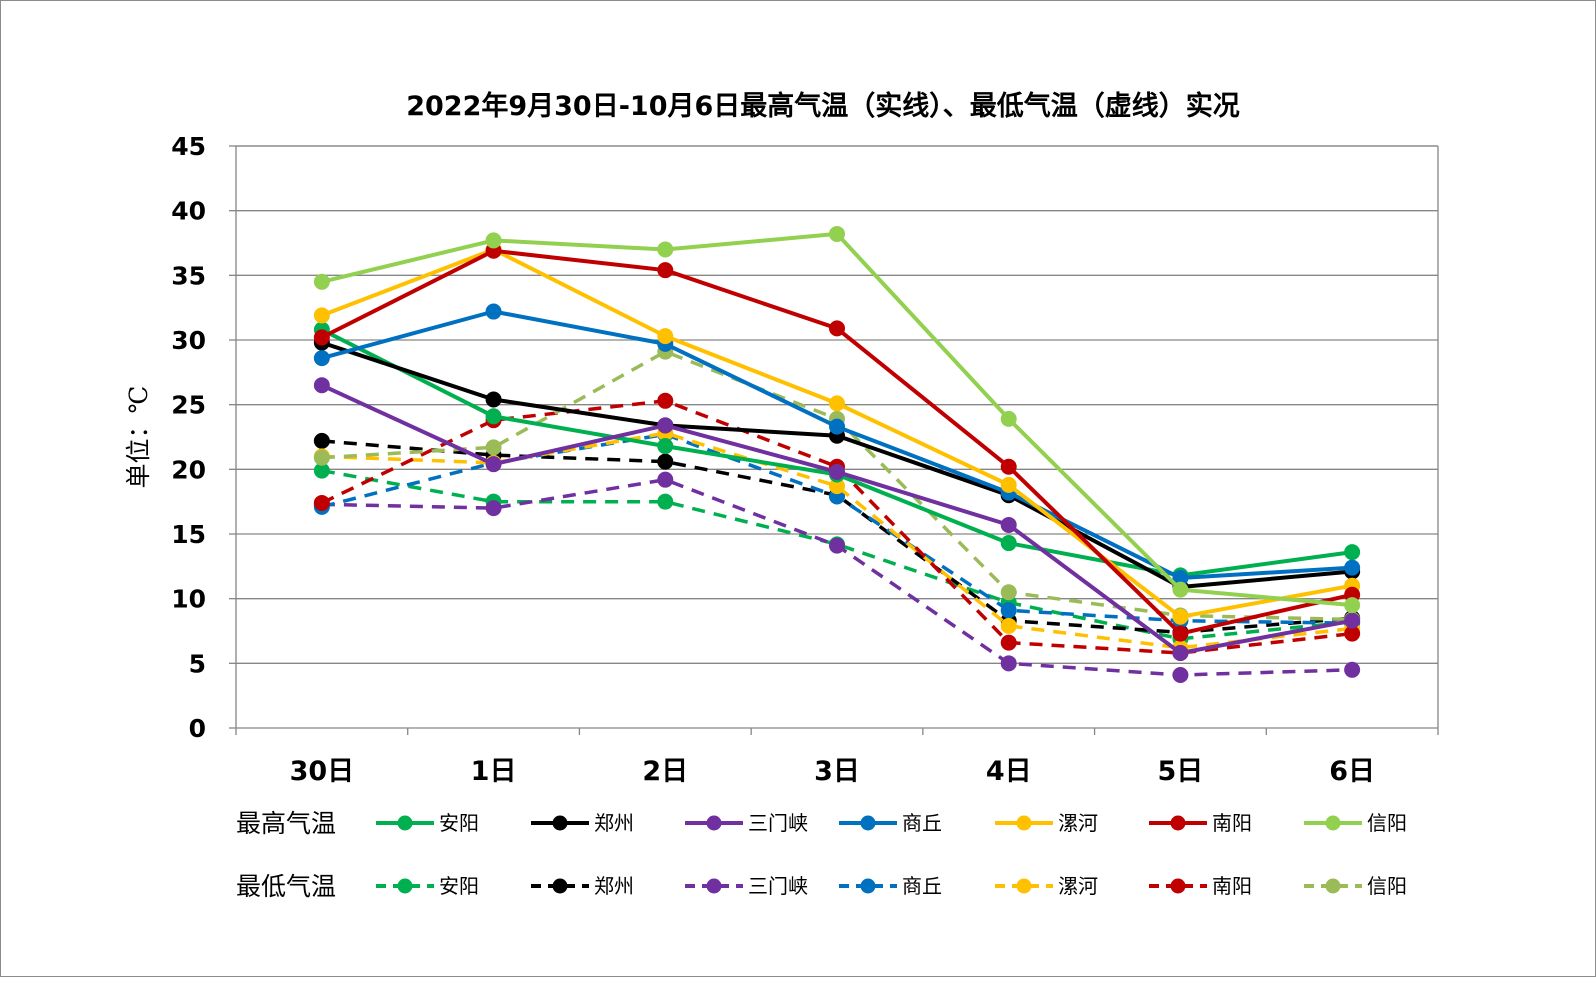  I want to click on y-tick-label: 30, so click(188, 340).